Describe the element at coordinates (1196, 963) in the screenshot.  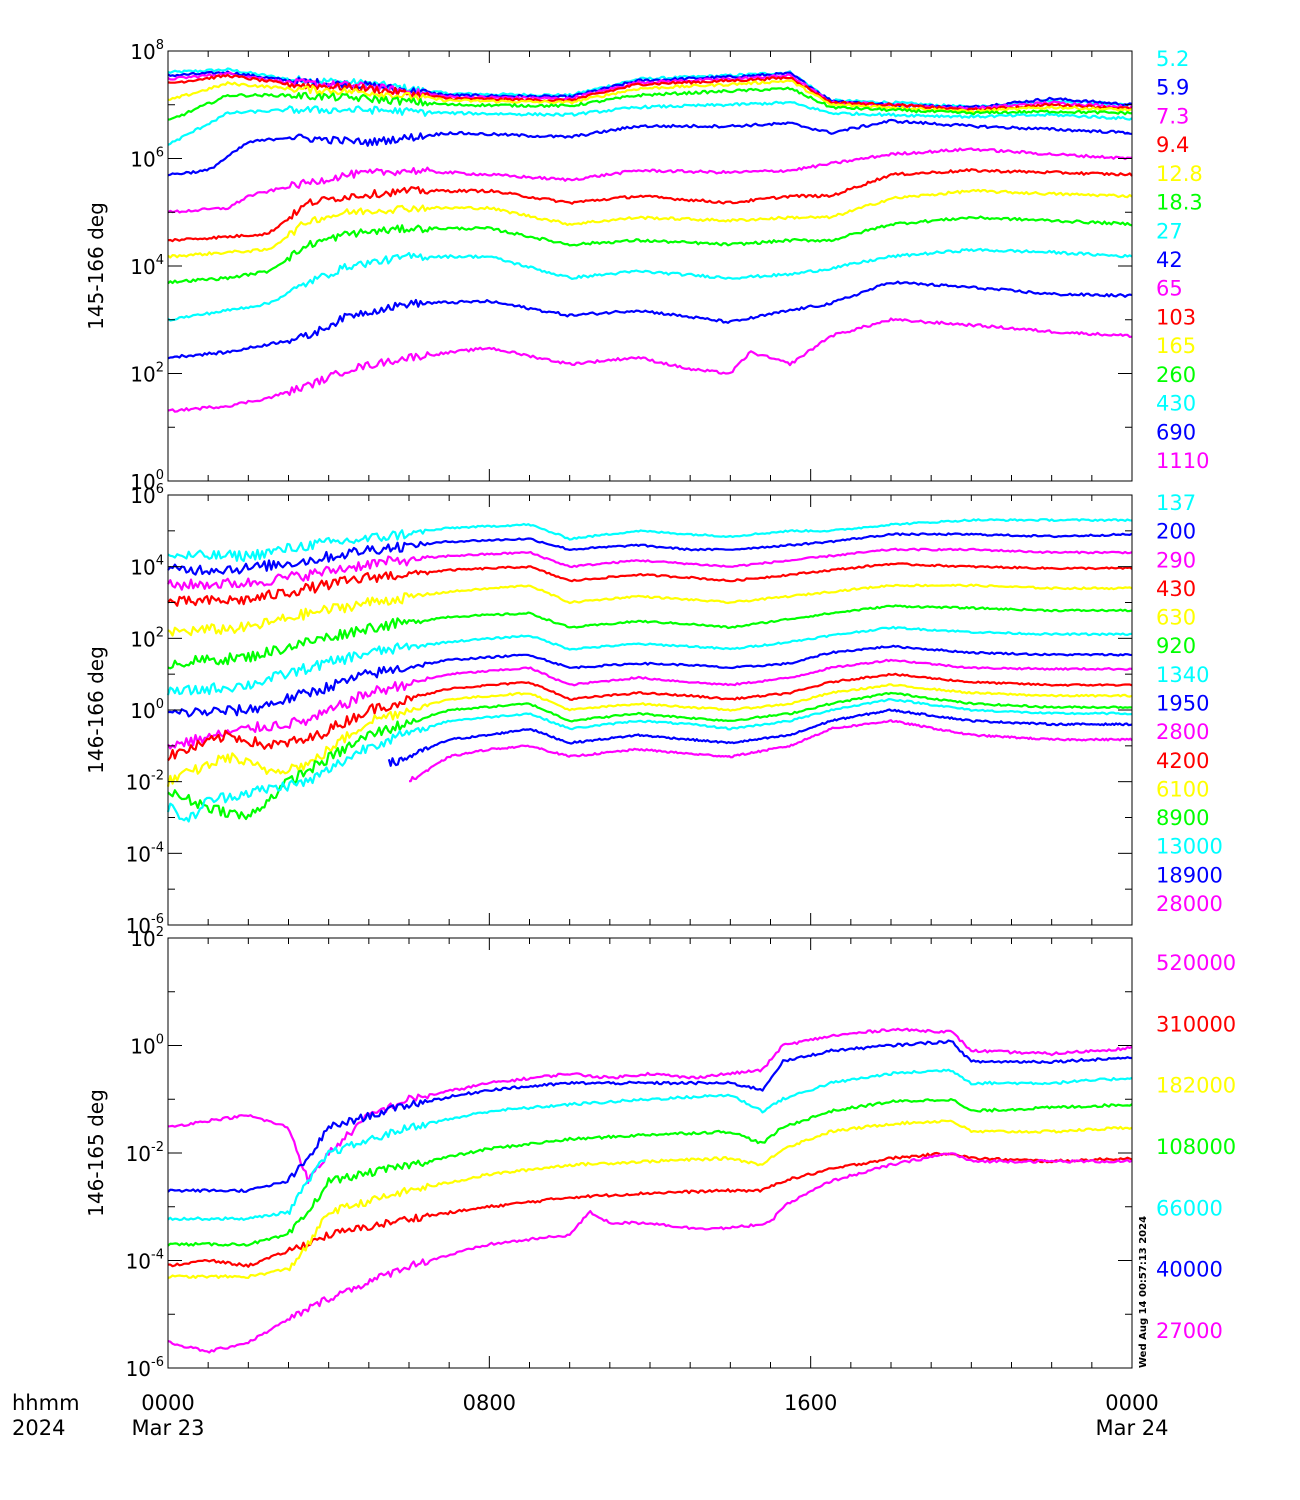
I see `legend-label: 520000` at that location.